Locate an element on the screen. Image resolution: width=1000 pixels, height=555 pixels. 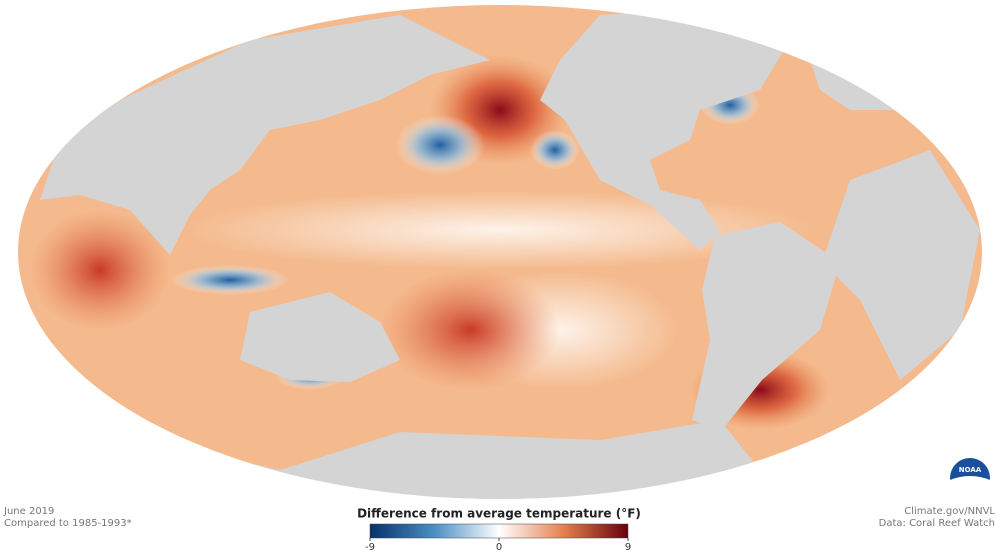
legend-title: Difference from average temperature (°F) is located at coordinates (499, 514).